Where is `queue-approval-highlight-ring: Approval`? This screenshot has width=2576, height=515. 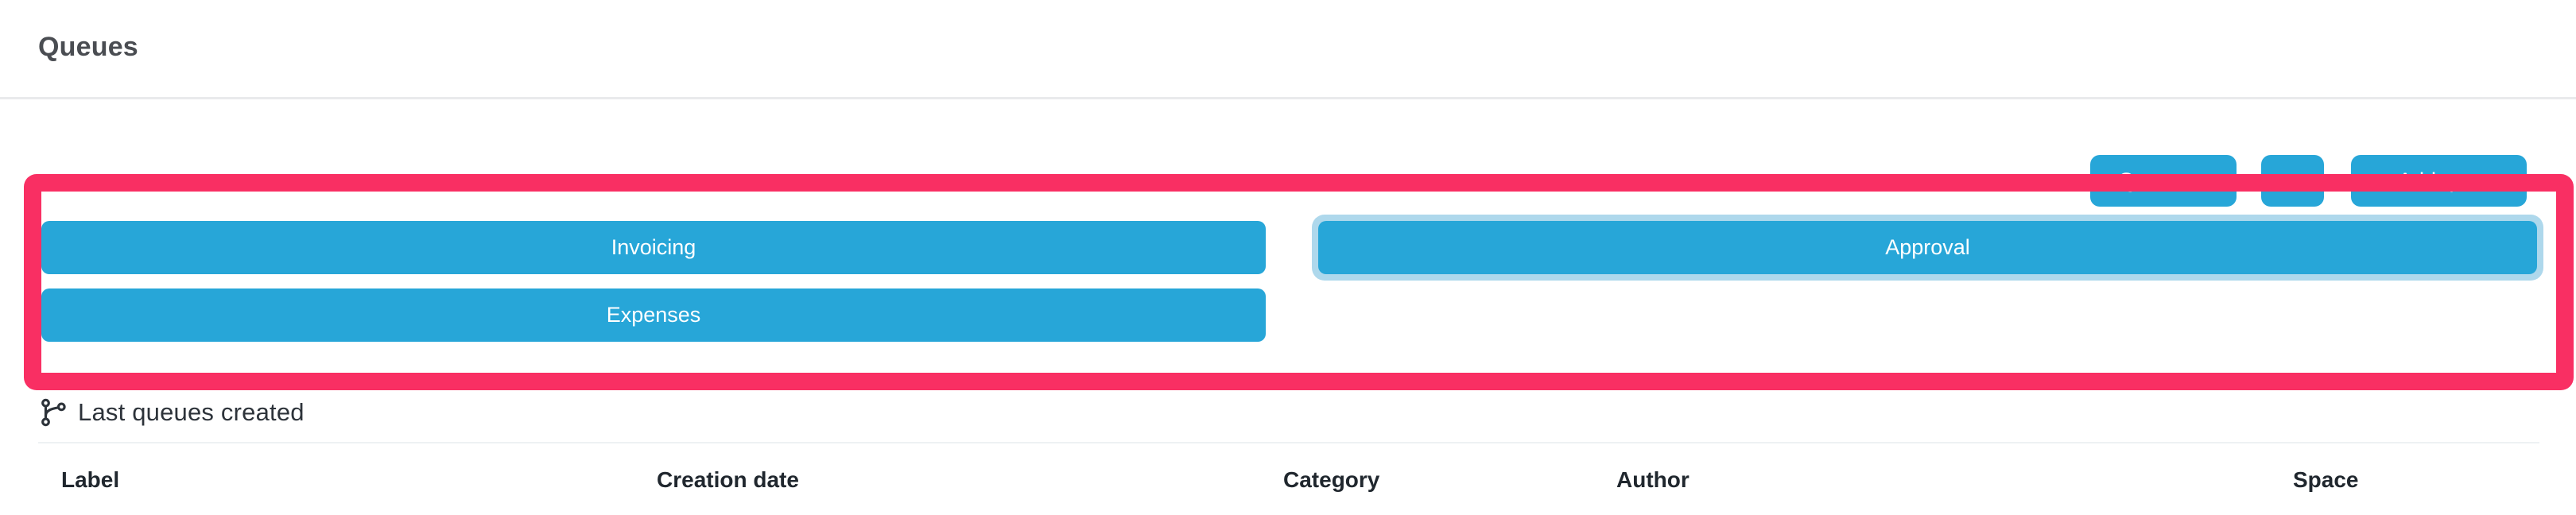
queue-approval-highlight-ring: Approval is located at coordinates (1927, 248).